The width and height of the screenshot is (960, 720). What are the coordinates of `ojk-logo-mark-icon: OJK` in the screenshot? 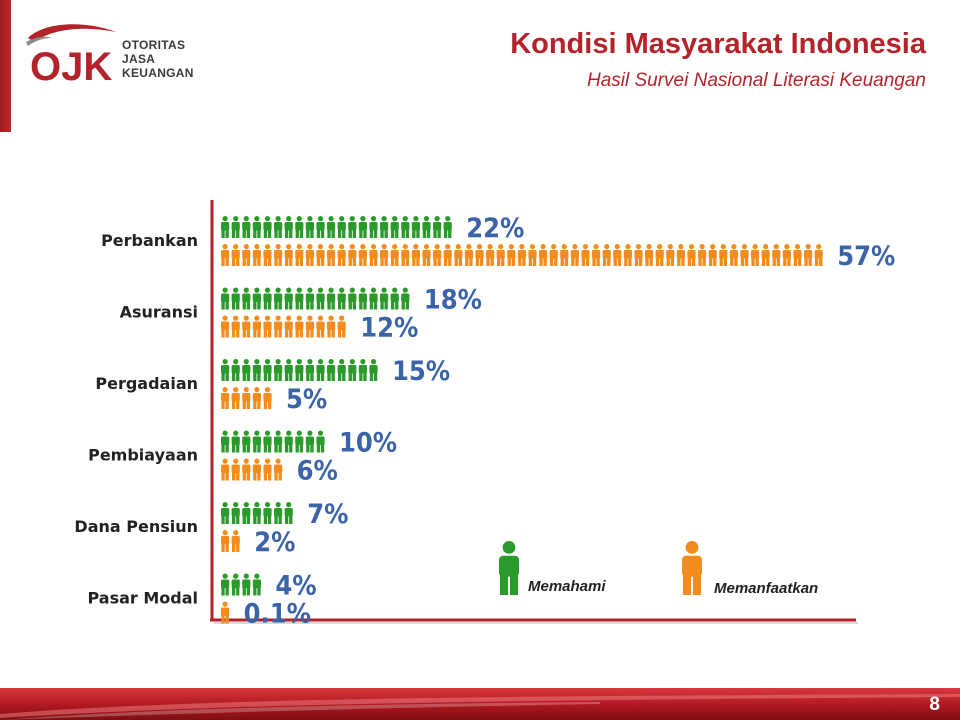 It's located at (71, 56).